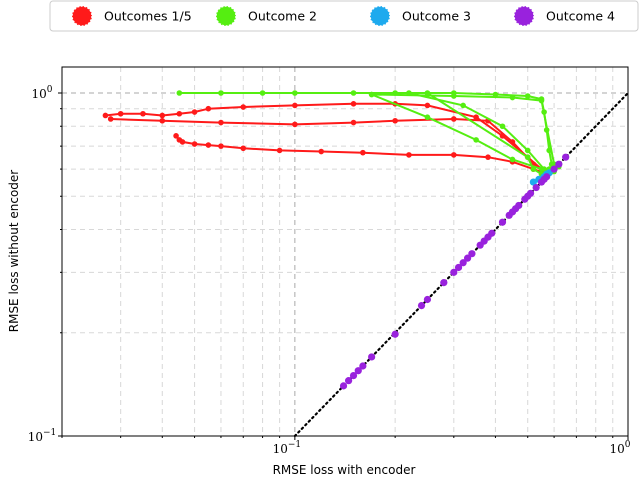 This screenshot has width=640, height=477. I want to click on legend-box, so click(344, 16).